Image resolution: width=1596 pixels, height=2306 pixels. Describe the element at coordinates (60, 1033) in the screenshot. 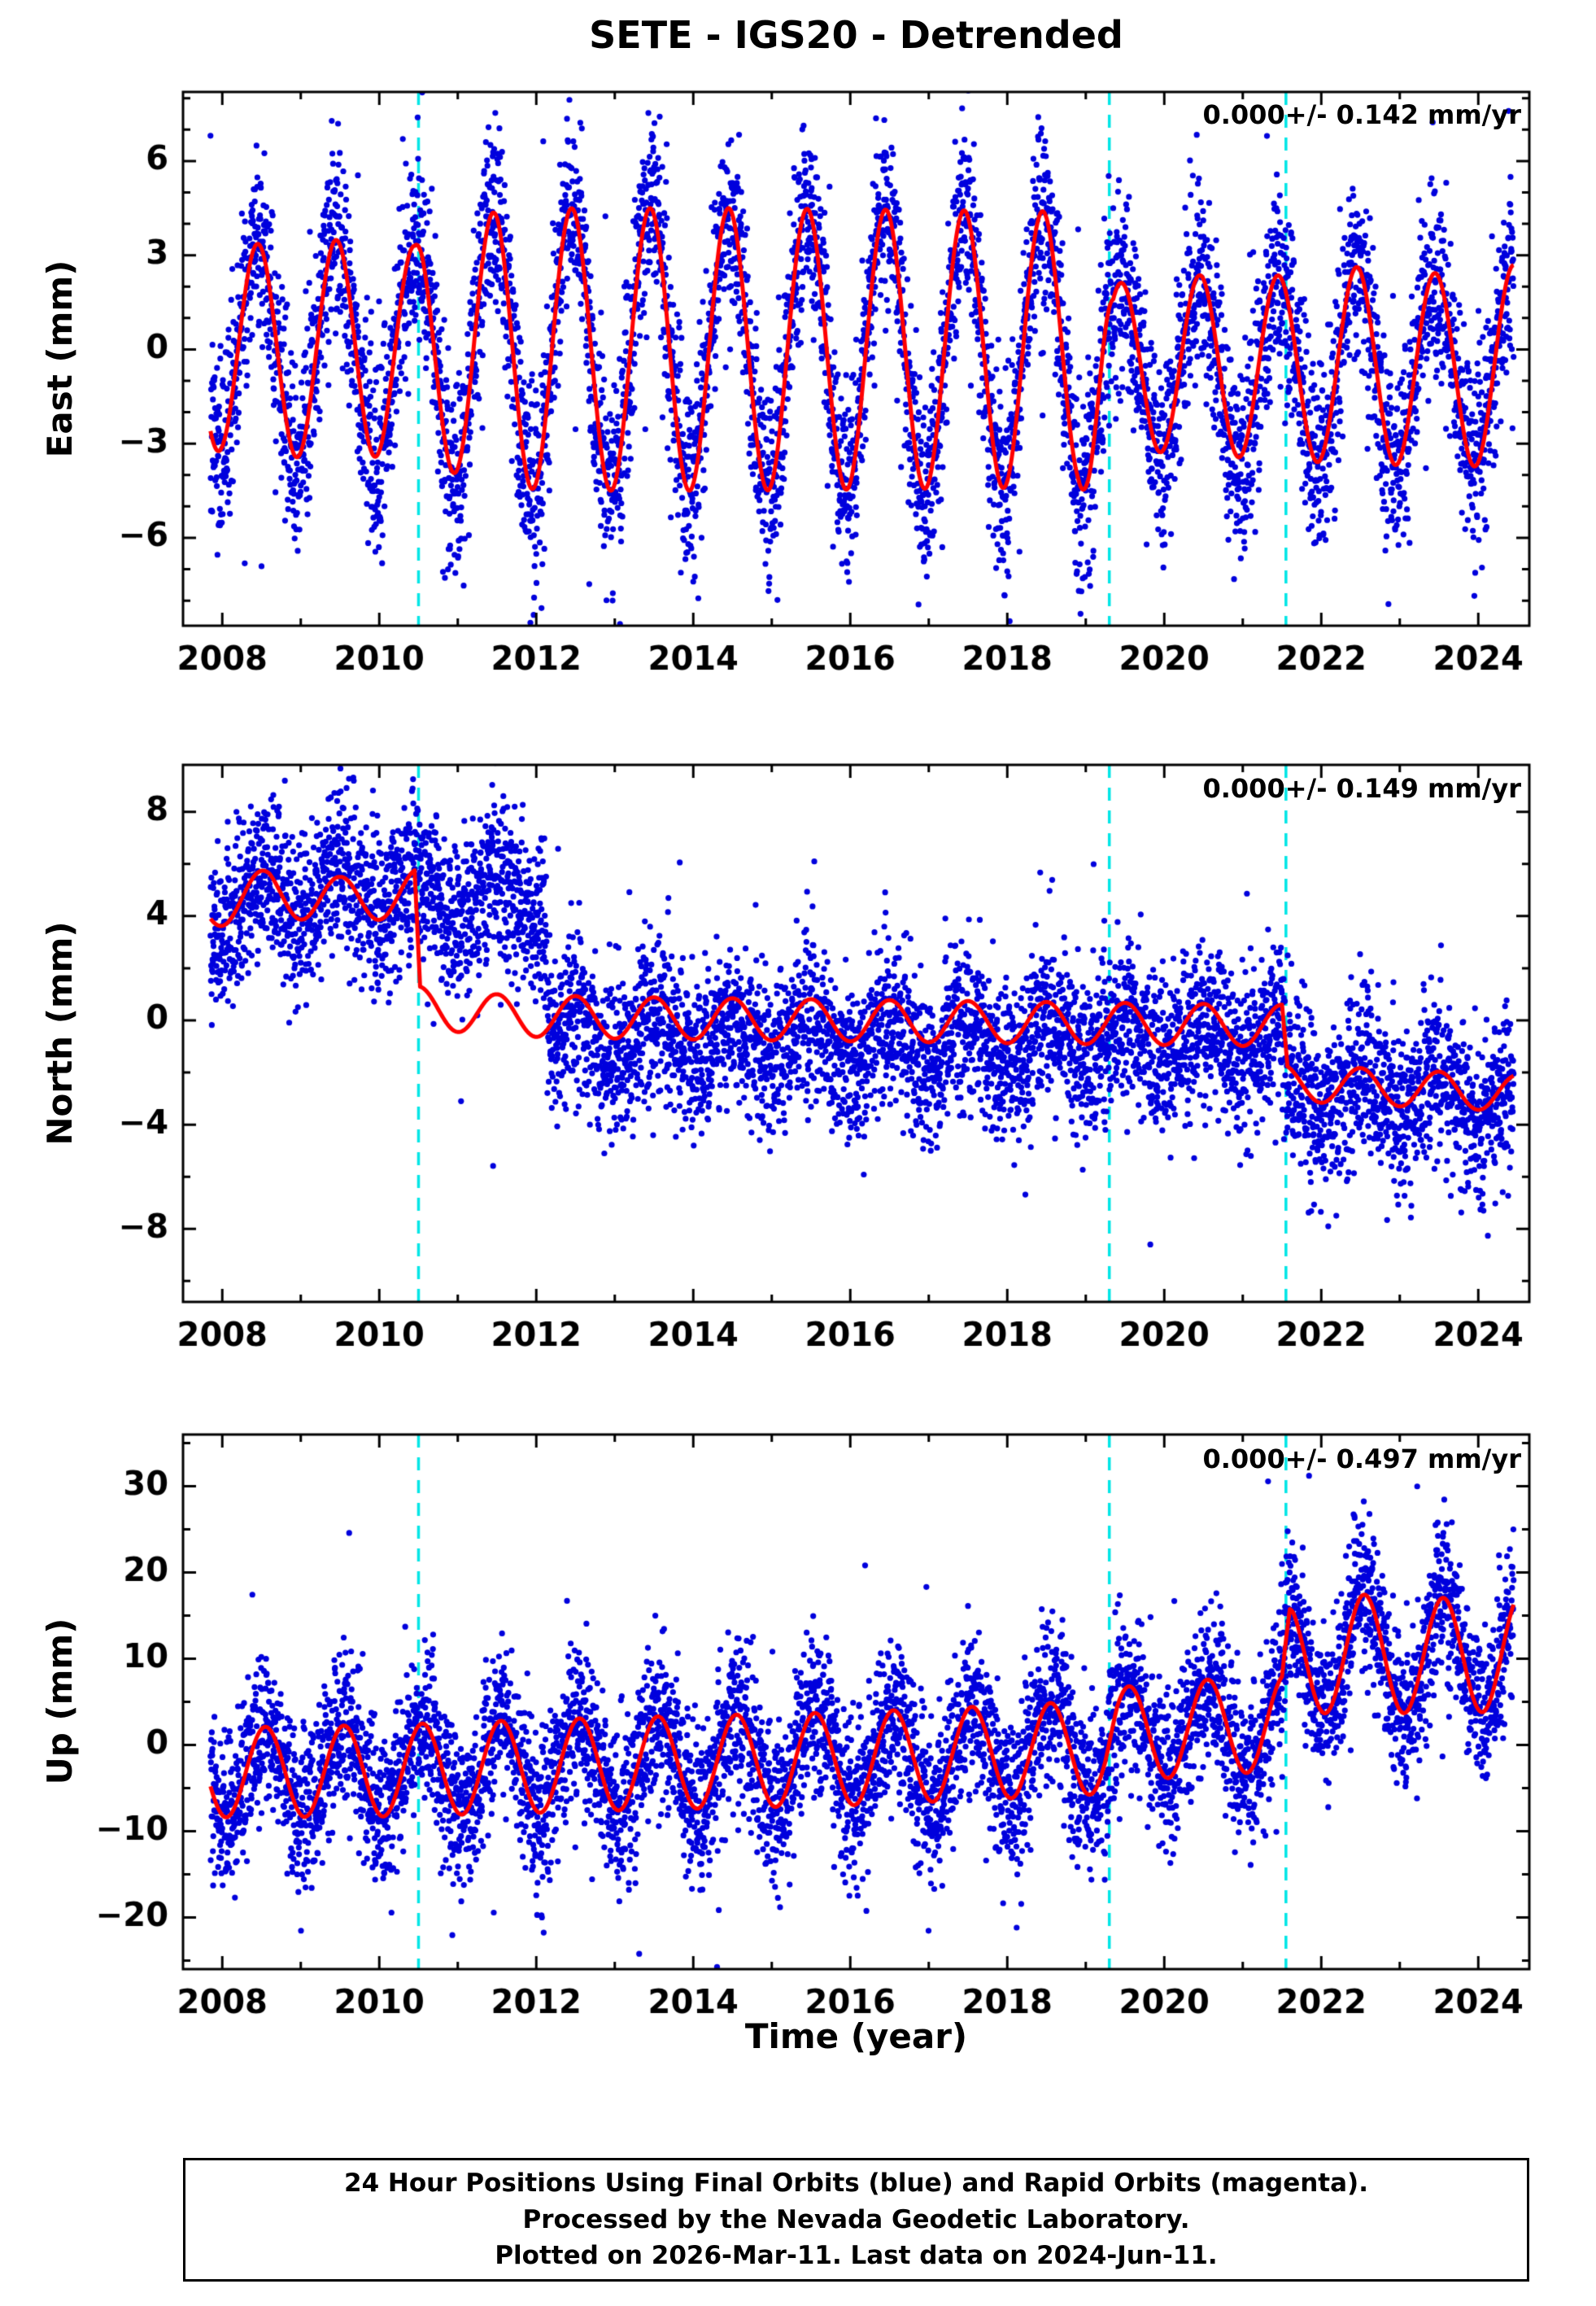

I see `y-axis-label-north: North (mm)` at that location.